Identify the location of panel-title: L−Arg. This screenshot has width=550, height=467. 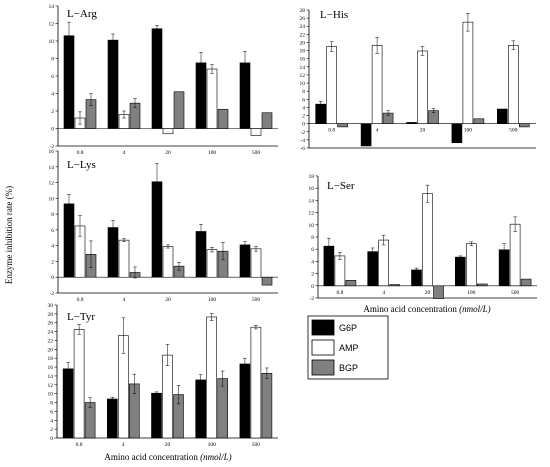
(82, 14).